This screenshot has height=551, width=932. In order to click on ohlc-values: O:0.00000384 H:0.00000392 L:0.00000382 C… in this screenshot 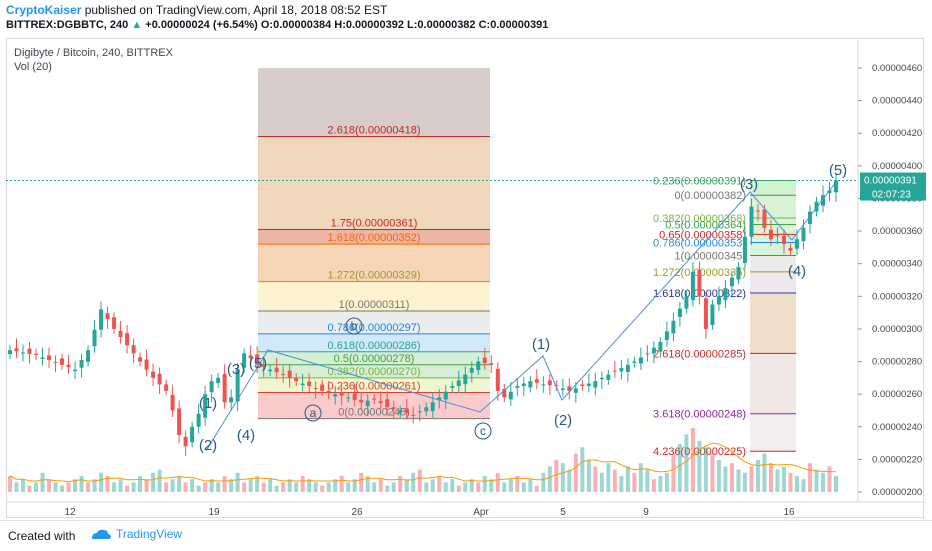, I will do `click(404, 25)`.